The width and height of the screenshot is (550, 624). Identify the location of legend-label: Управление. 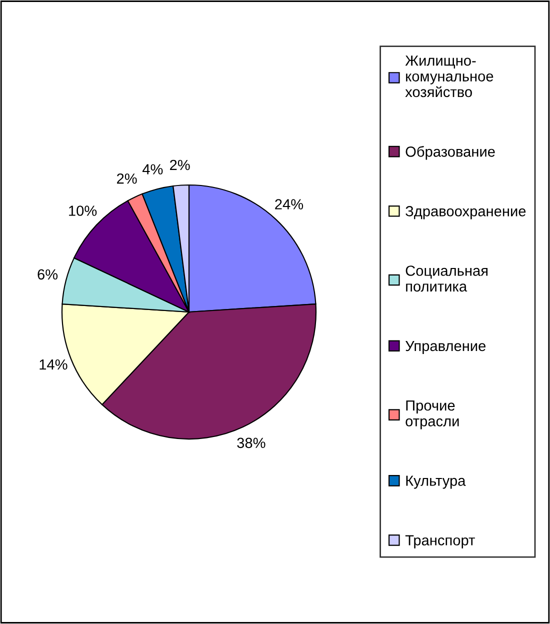
(445, 347).